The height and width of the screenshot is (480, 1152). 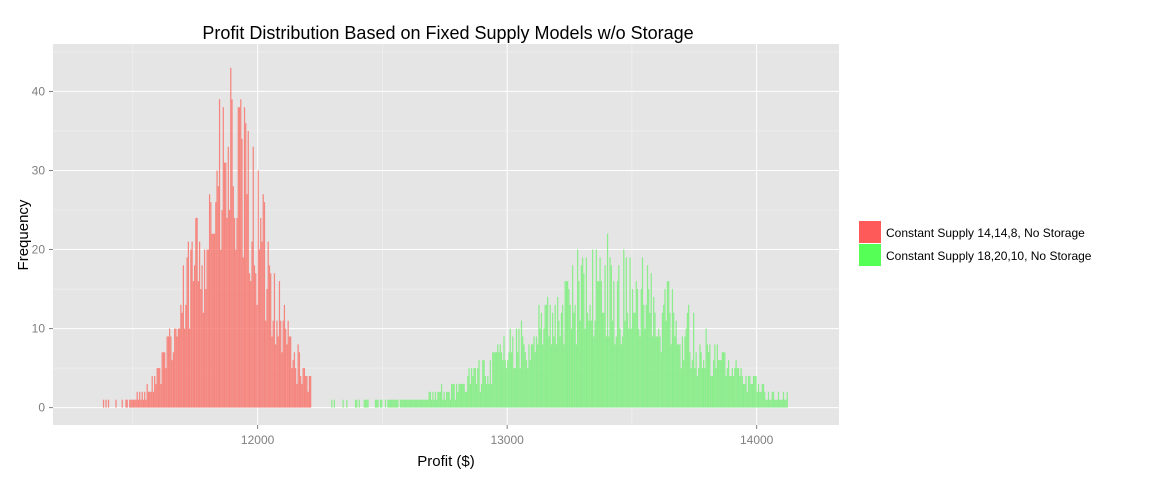 I want to click on series-0-bars, so click(x=207, y=237).